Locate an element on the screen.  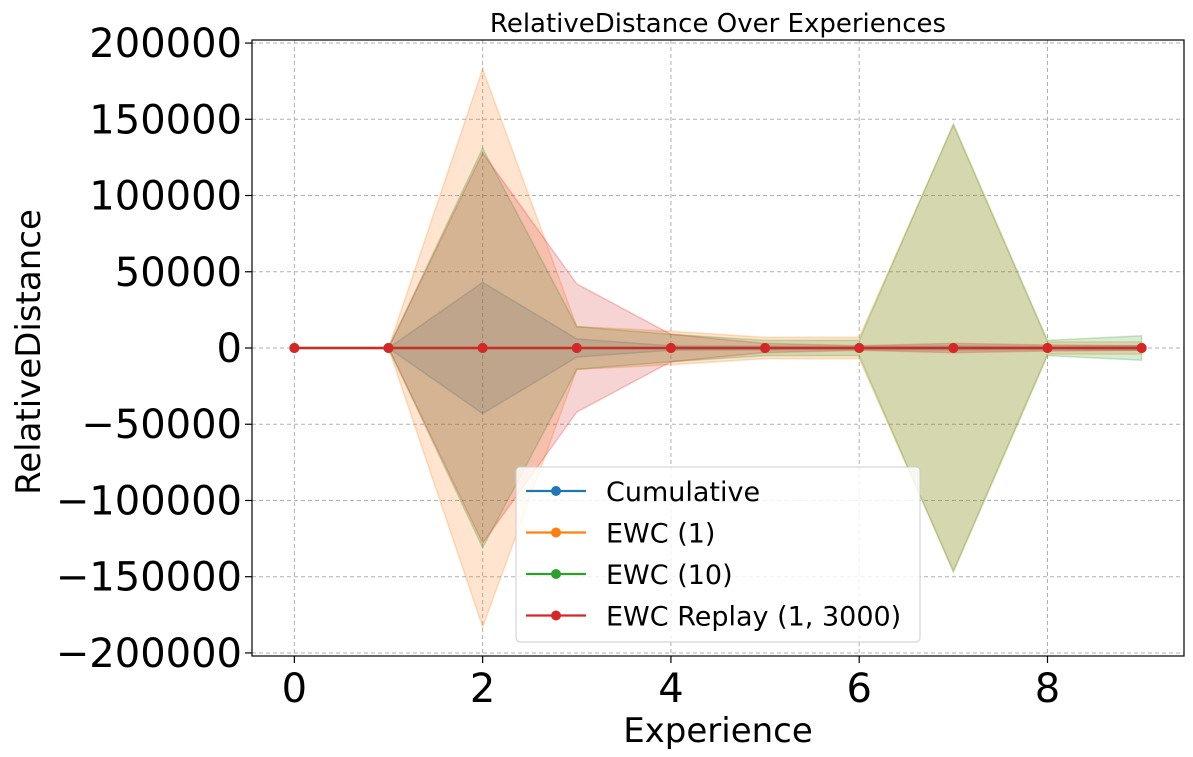
y-tick-label-8: −200000 is located at coordinates (149, 654).